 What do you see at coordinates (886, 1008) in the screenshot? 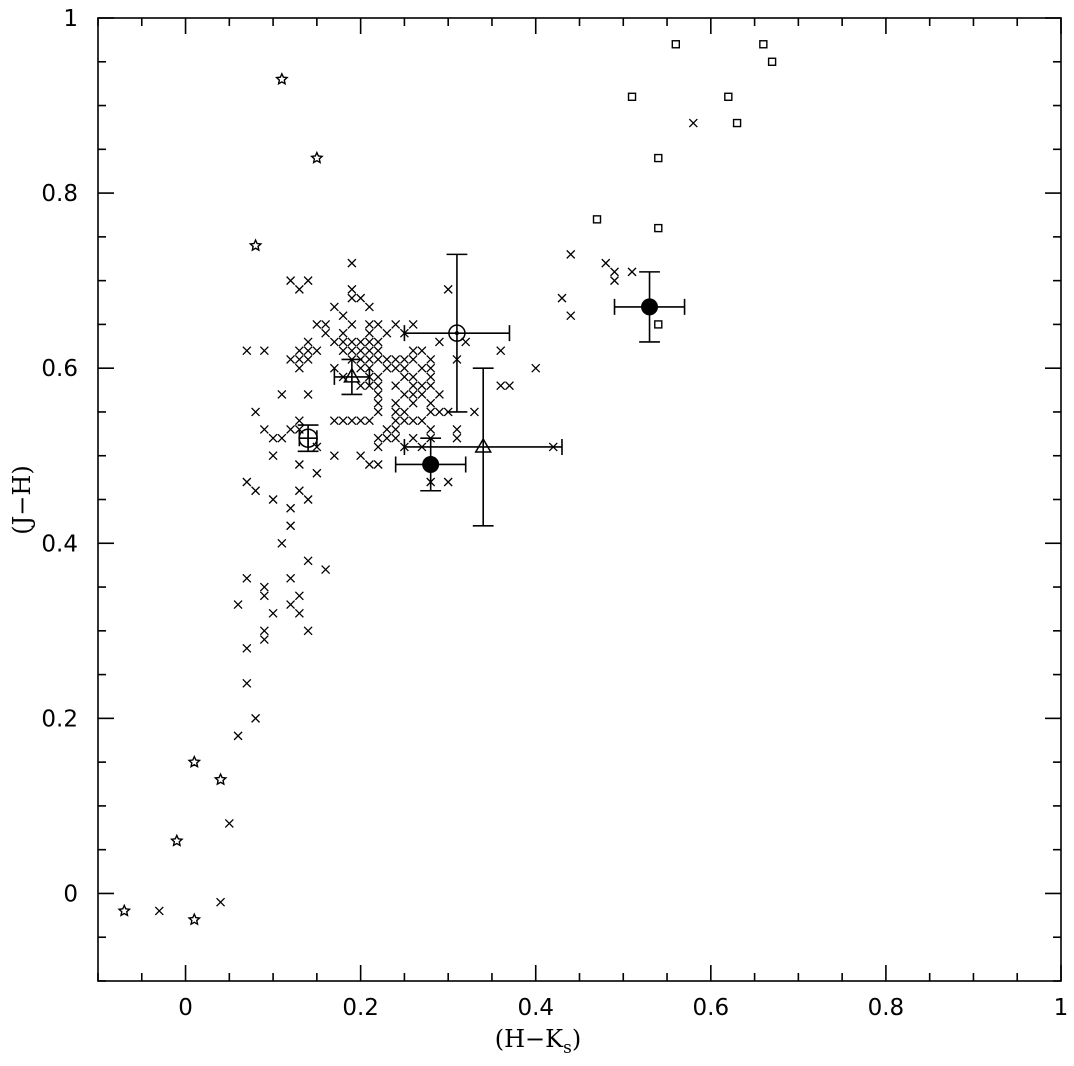
I see `x-tick-label: 0.8` at bounding box center [886, 1008].